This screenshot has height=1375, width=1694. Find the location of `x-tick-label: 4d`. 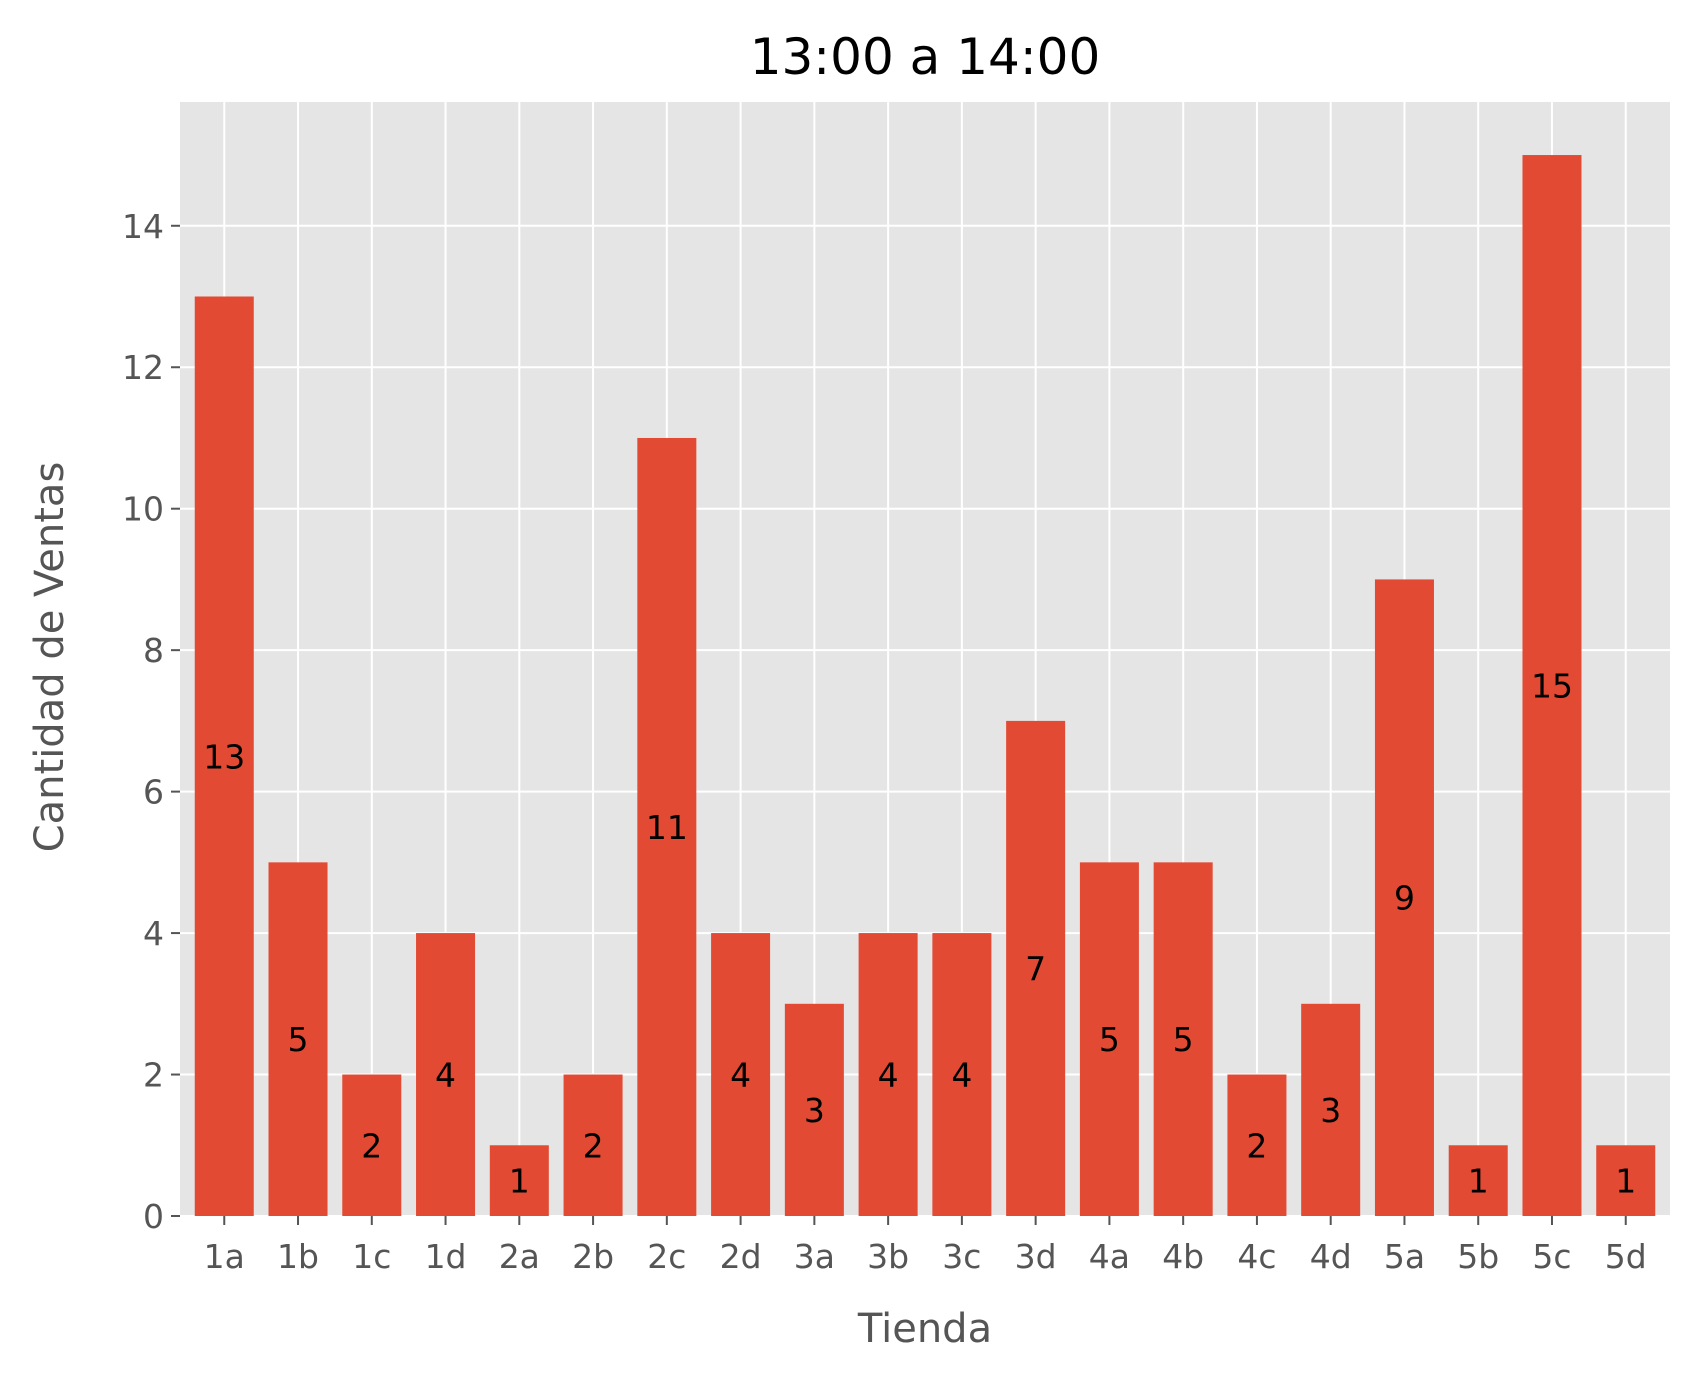

x-tick-label: 4d is located at coordinates (1331, 1256).